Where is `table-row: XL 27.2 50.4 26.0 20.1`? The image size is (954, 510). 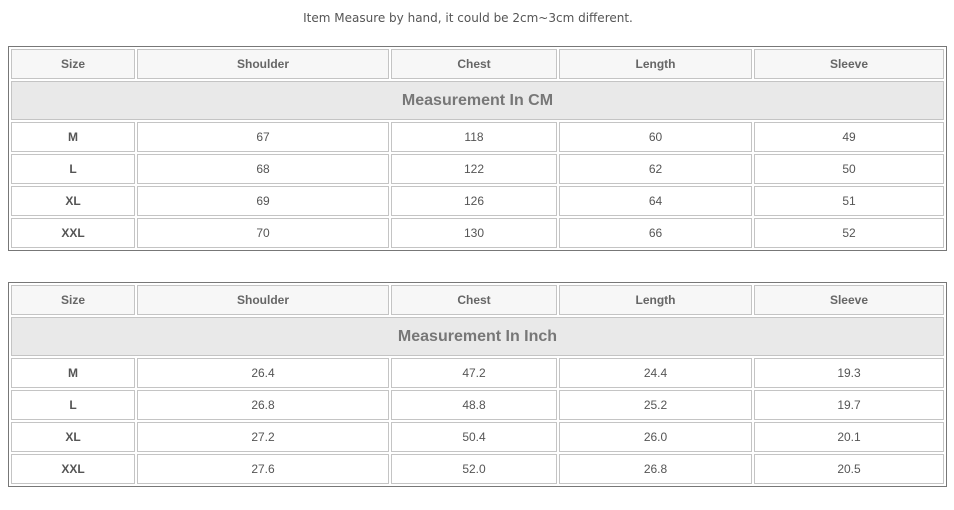
table-row: XL 27.2 50.4 26.0 20.1 is located at coordinates (477, 437).